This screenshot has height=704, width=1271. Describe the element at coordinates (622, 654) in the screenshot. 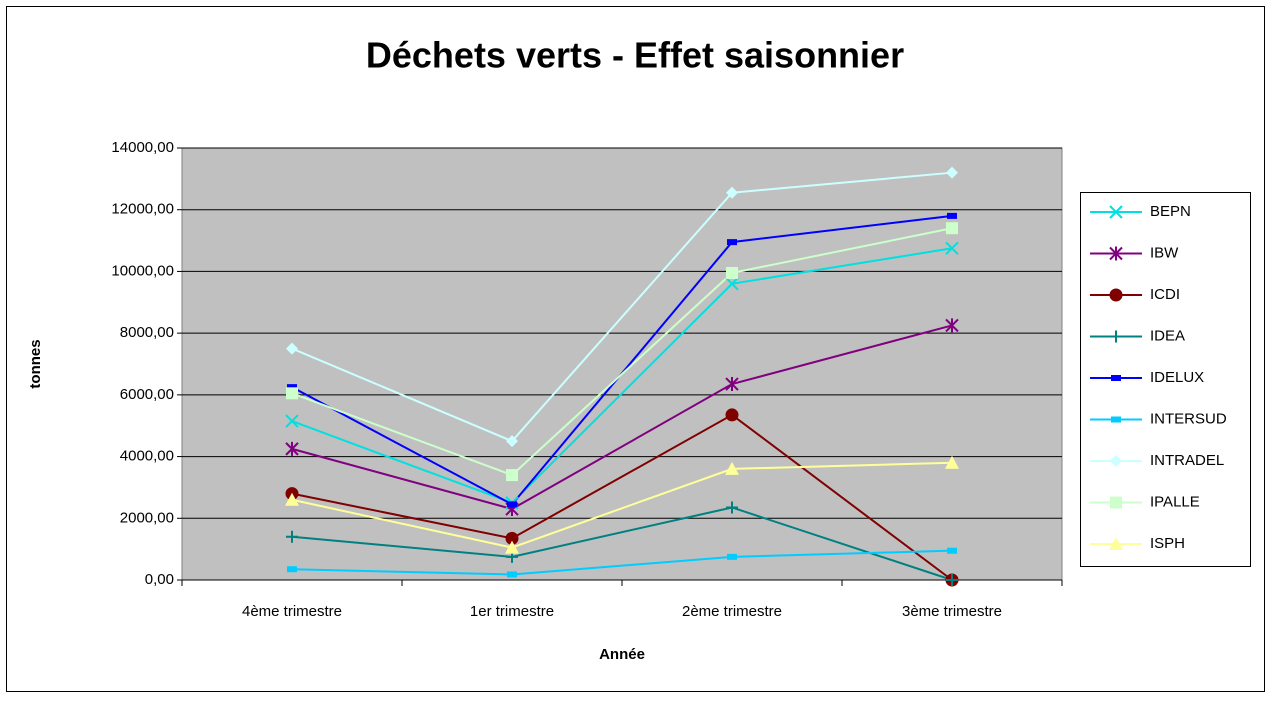

I see `x-axis-label: Année` at that location.